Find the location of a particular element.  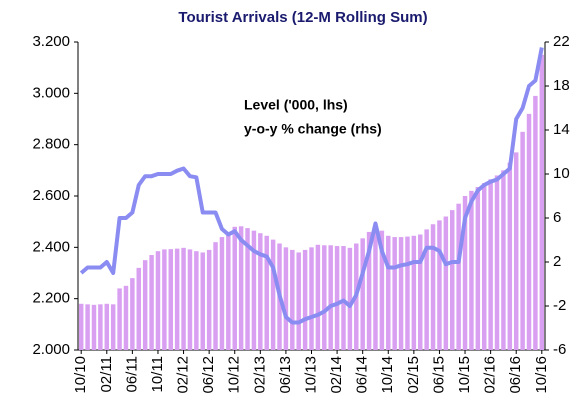

x-tick-label: 02/15 is located at coordinates (413, 375).